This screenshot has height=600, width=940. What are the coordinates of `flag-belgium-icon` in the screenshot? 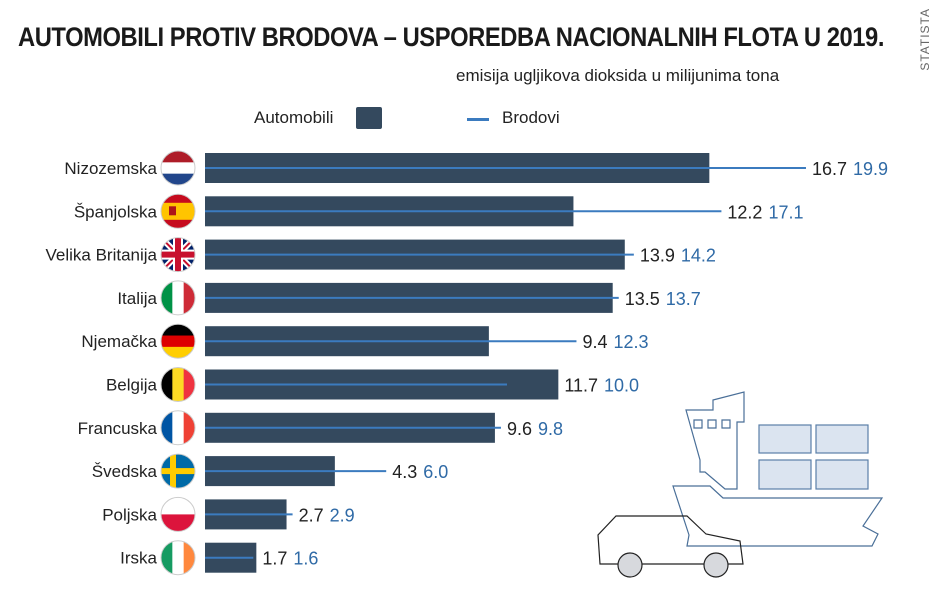 It's located at (178, 384).